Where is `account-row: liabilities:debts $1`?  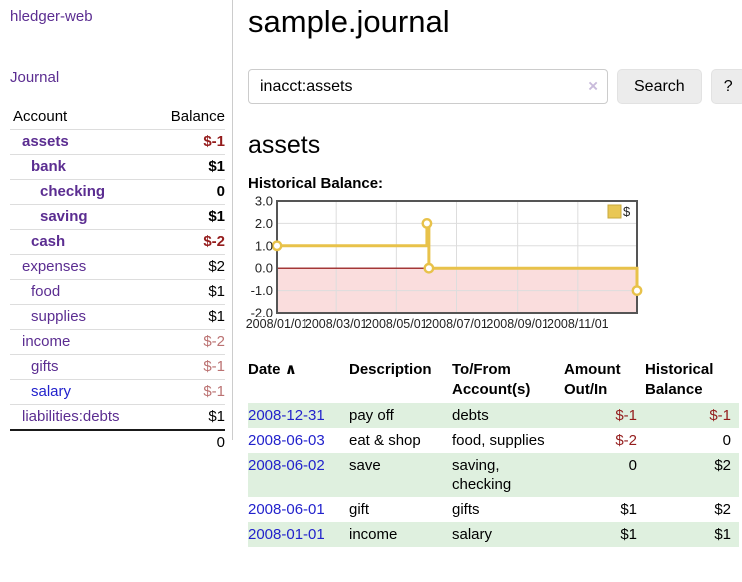
account-row: liabilities:debts $1 is located at coordinates (117, 417).